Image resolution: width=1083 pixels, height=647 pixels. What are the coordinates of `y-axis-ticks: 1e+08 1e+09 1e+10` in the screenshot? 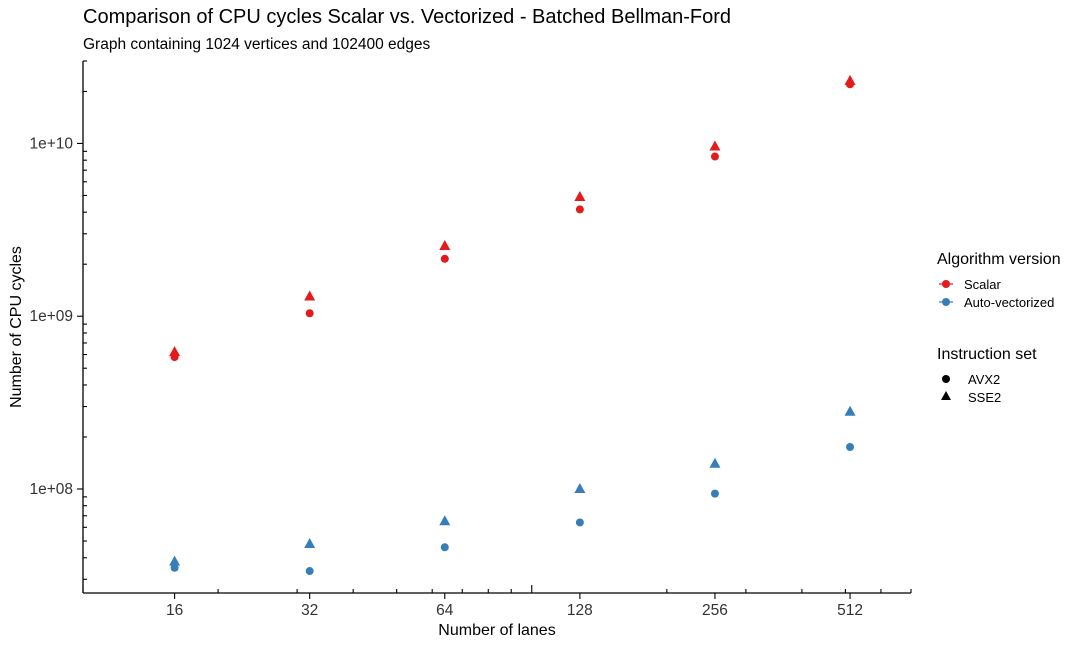 It's located at (58, 320).